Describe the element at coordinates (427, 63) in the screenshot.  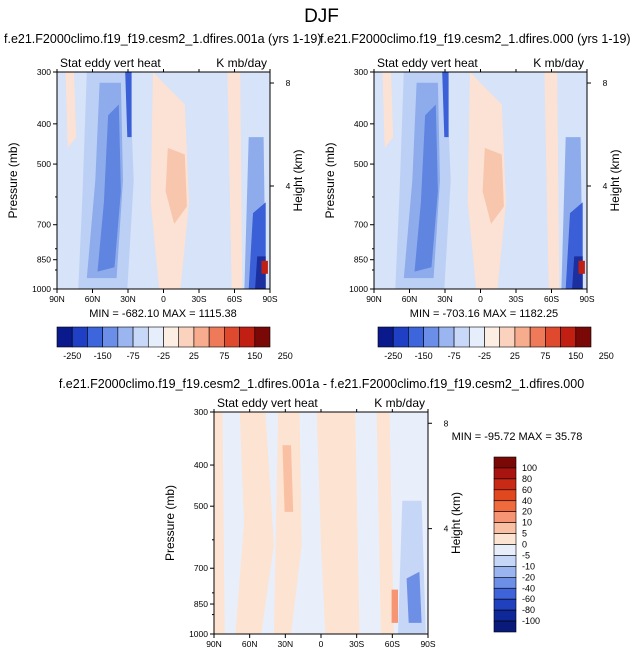
I see `subtitle-left: Stat eddy vert heat` at that location.